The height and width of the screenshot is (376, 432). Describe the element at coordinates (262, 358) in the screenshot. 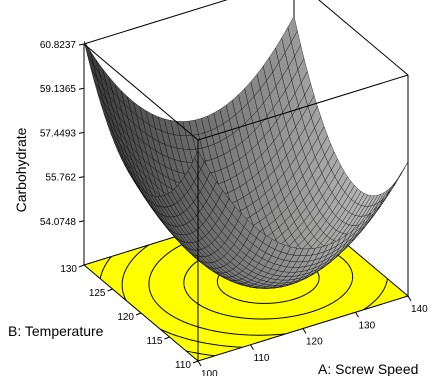

I see `x-tick-label: 110` at that location.